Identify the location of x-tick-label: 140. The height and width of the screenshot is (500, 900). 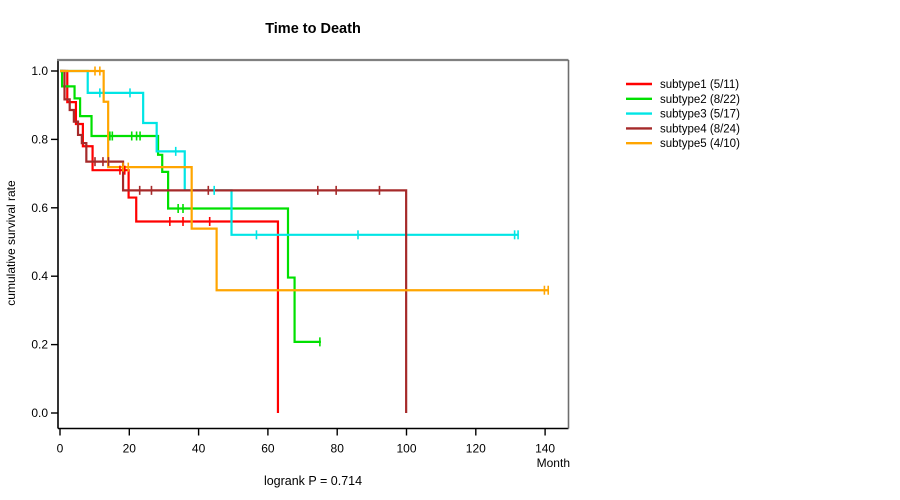
(545, 449).